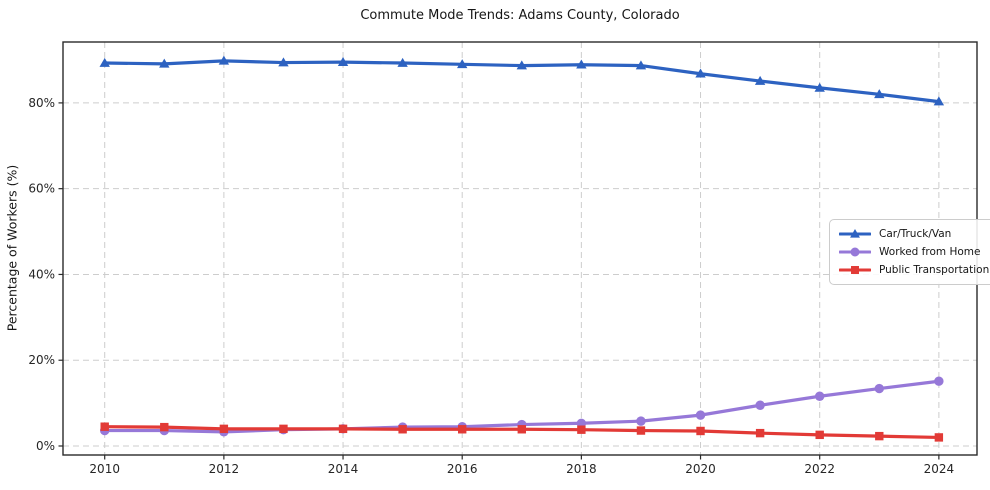 The height and width of the screenshot is (490, 990). I want to click on x-tick-label: 2016, so click(462, 469).